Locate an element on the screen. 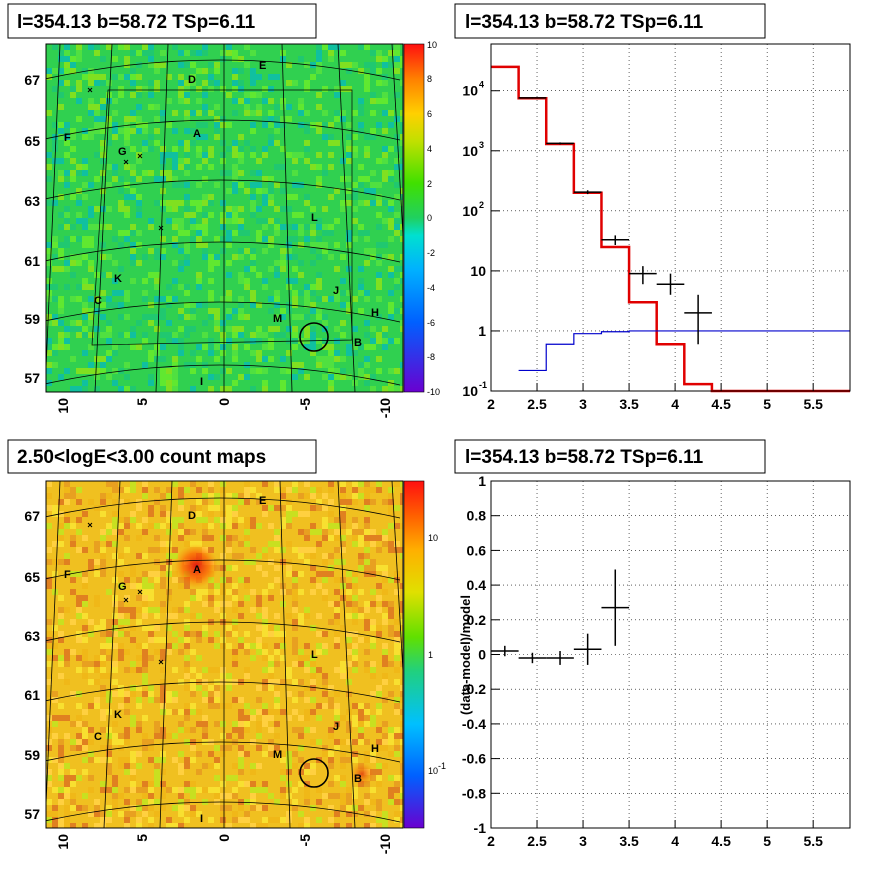 This screenshot has height=872, width=896. title-box is located at coordinates (610, 456).